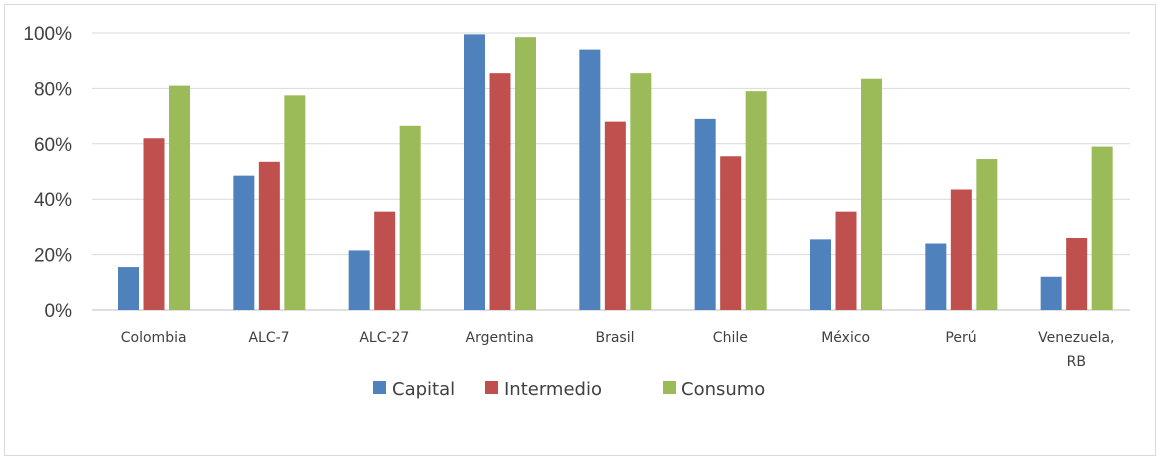  I want to click on legend-item-intermedio: Intermedio, so click(543, 389).